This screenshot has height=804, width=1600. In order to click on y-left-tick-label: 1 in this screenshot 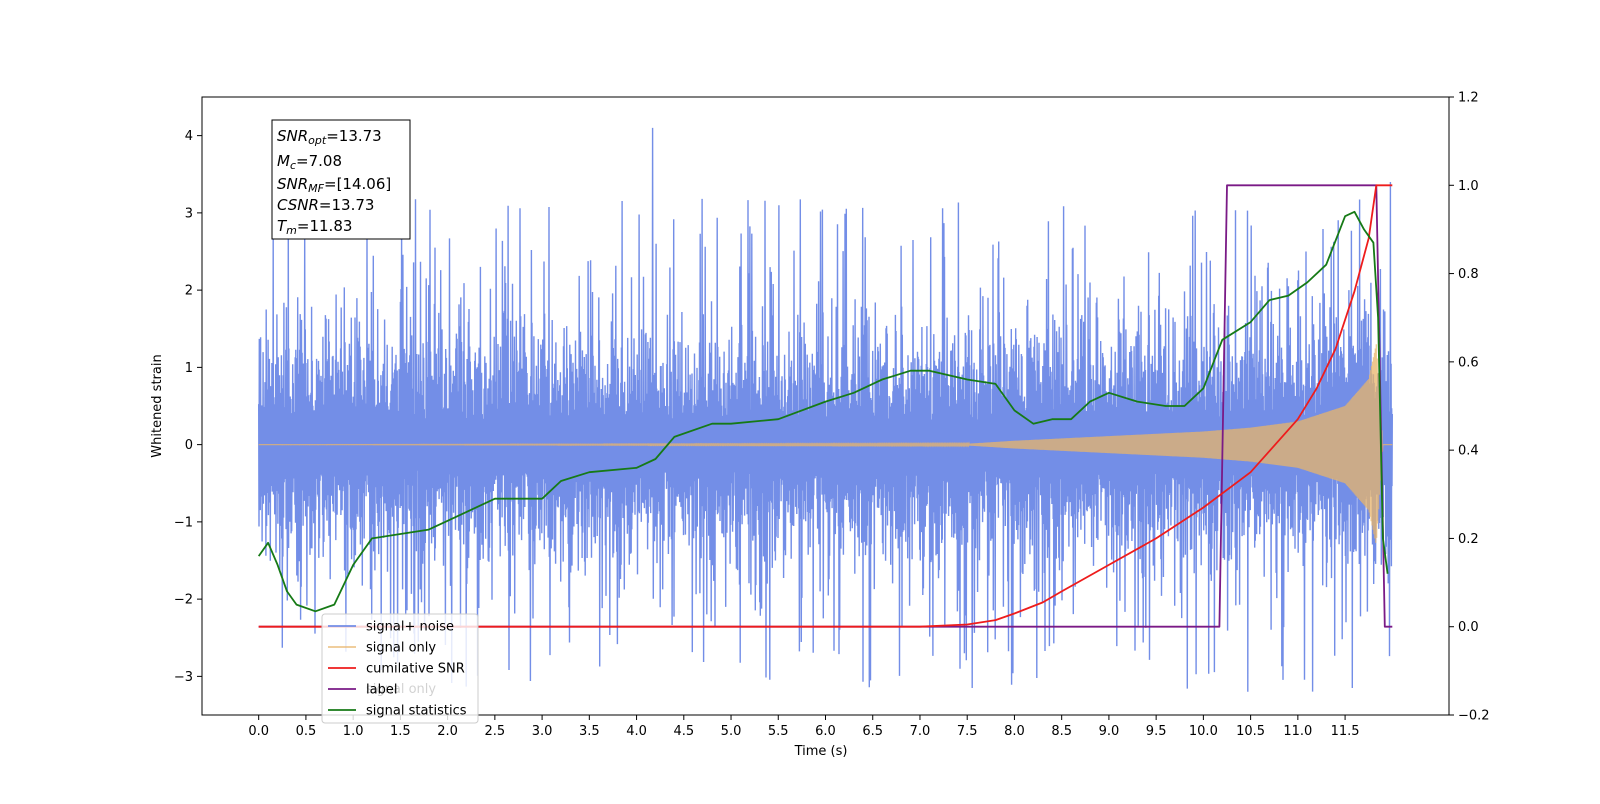, I will do `click(189, 368)`.